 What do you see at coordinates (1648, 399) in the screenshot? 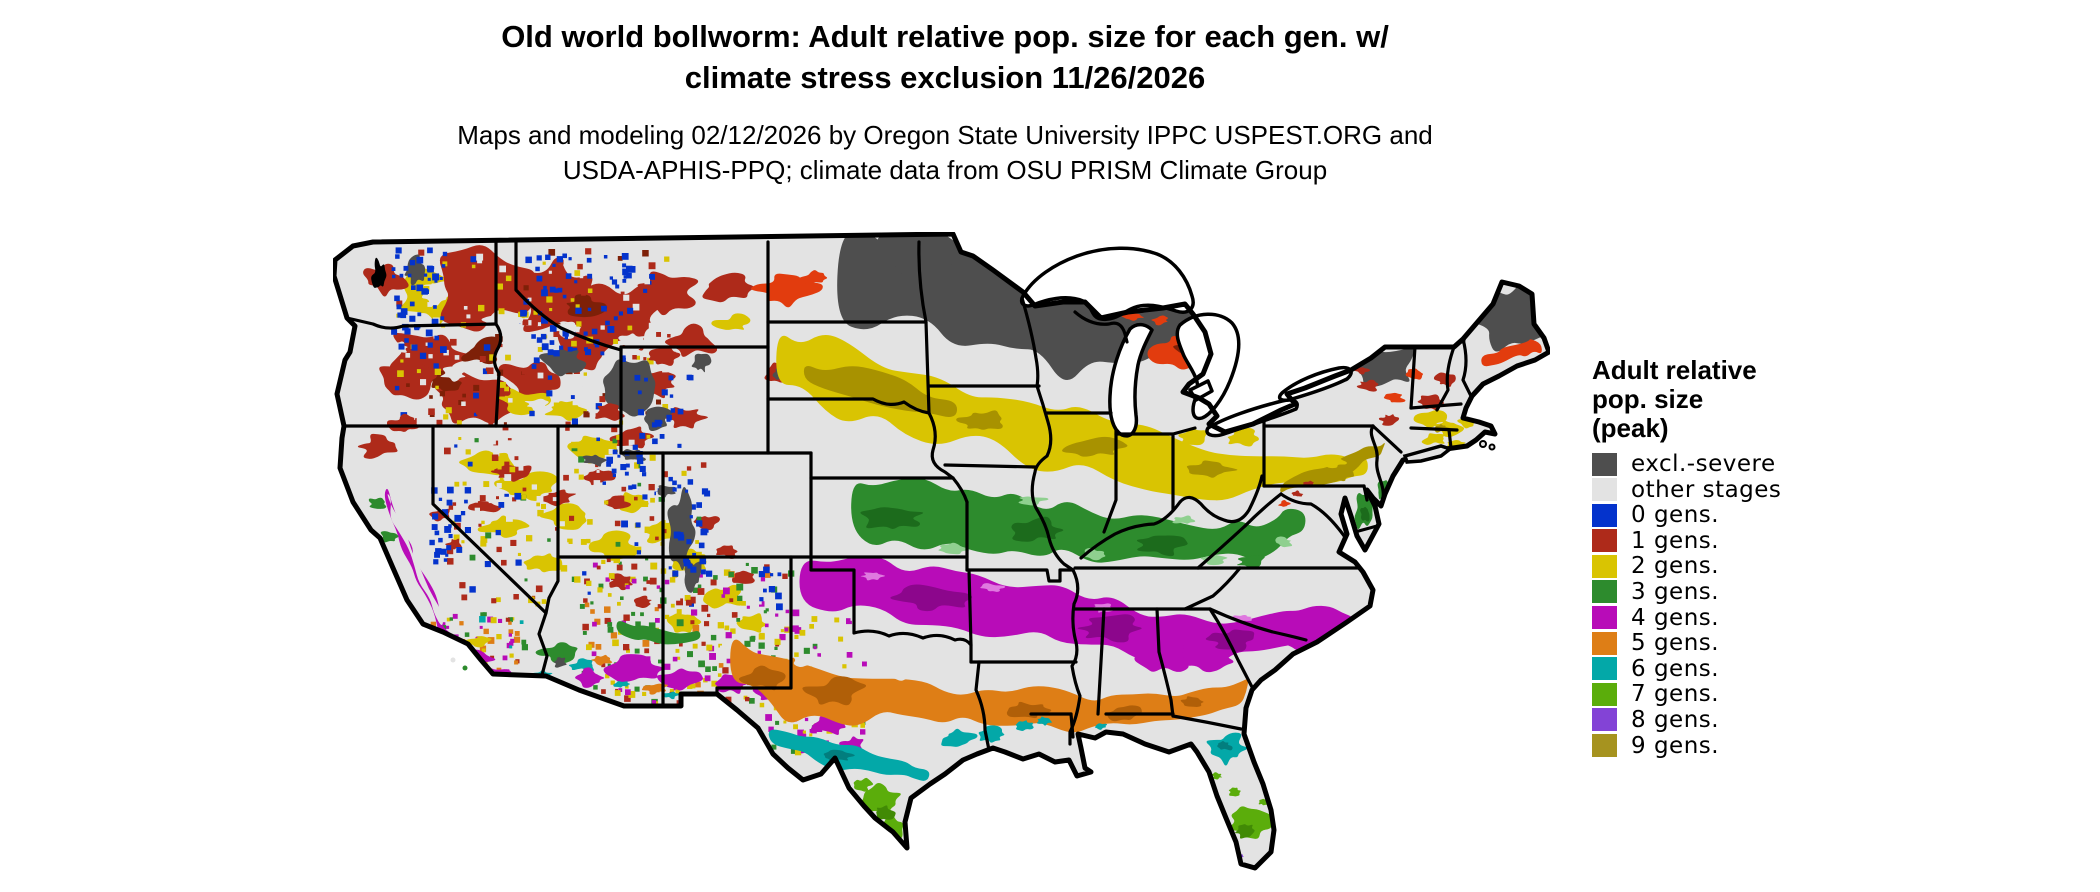
I see `legend-title-line2: pop. size` at bounding box center [1648, 399].